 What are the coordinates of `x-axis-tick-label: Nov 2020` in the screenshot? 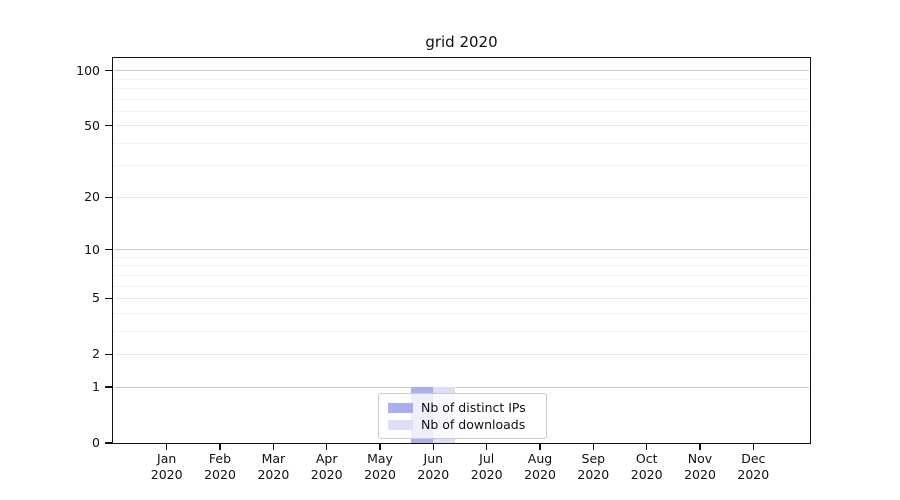 It's located at (700, 466).